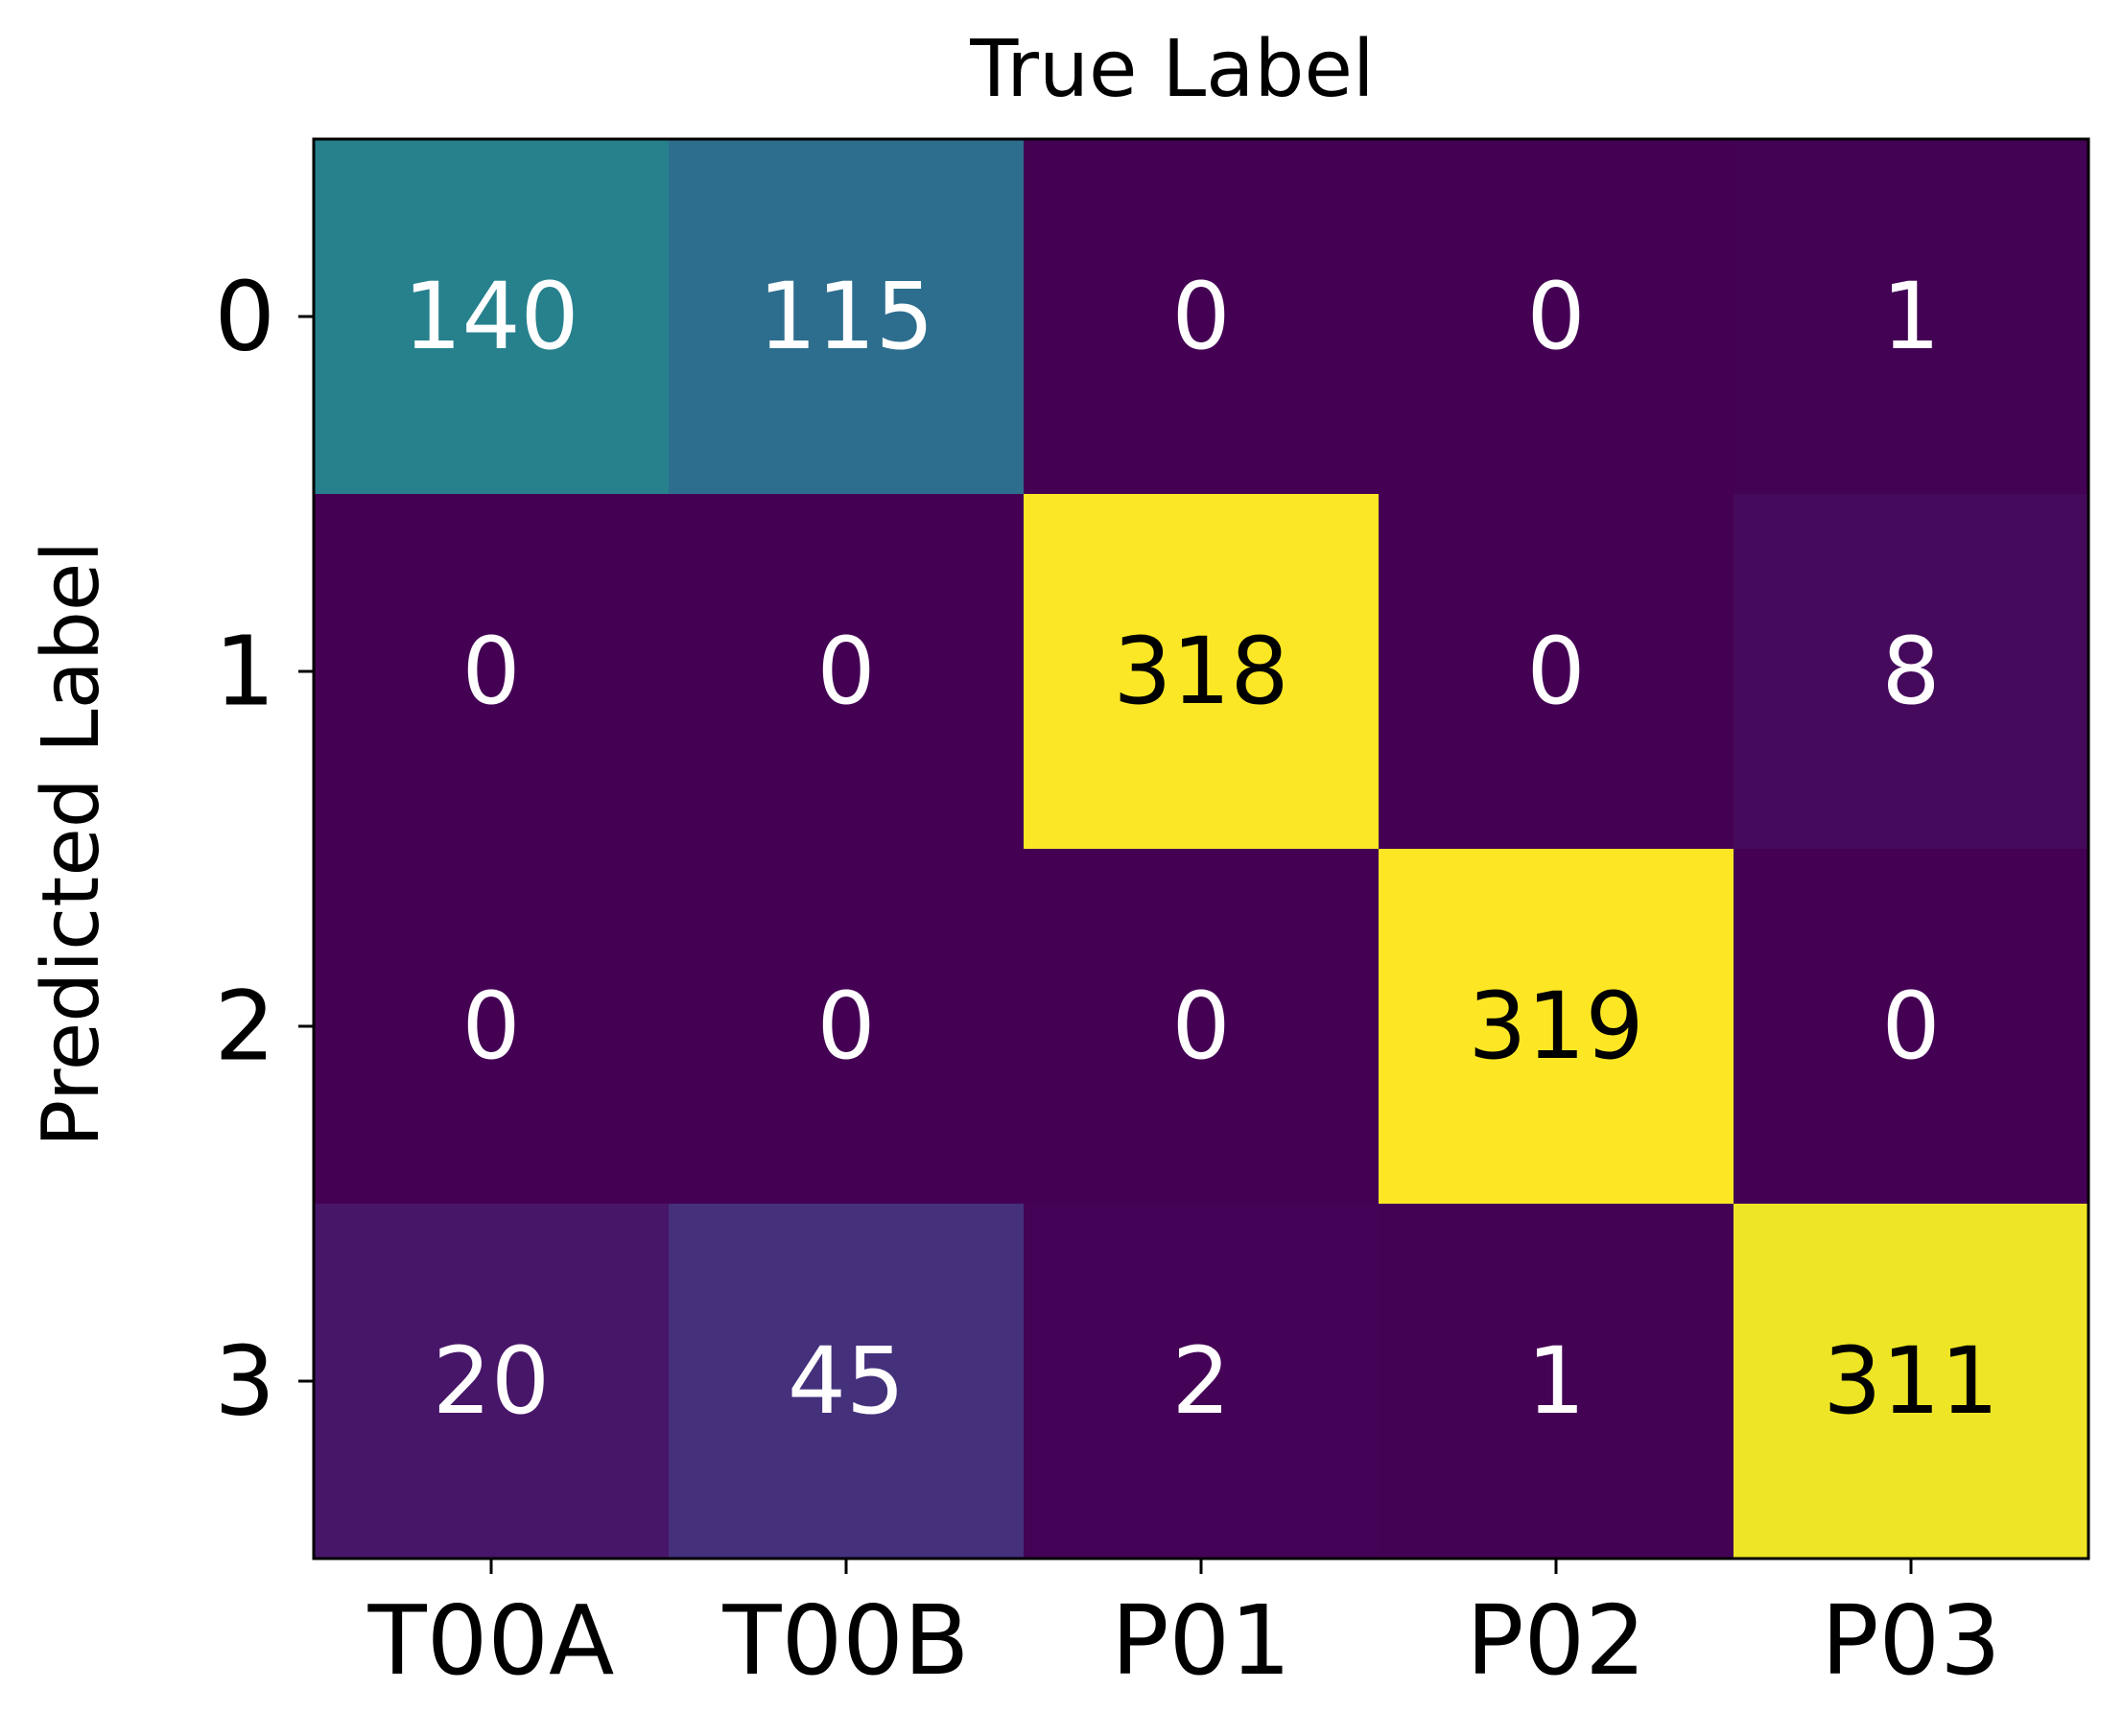 This screenshot has width=2123, height=1736. I want to click on y-tick-label: 3, so click(245, 1381).